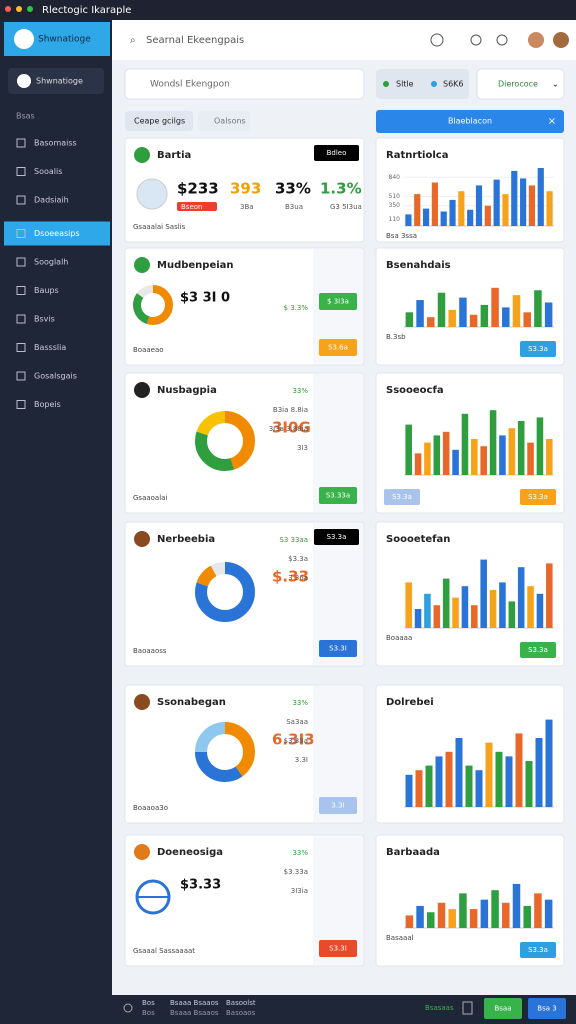 This screenshot has width=576, height=1024. I want to click on footer-icon, so click(128, 1008).